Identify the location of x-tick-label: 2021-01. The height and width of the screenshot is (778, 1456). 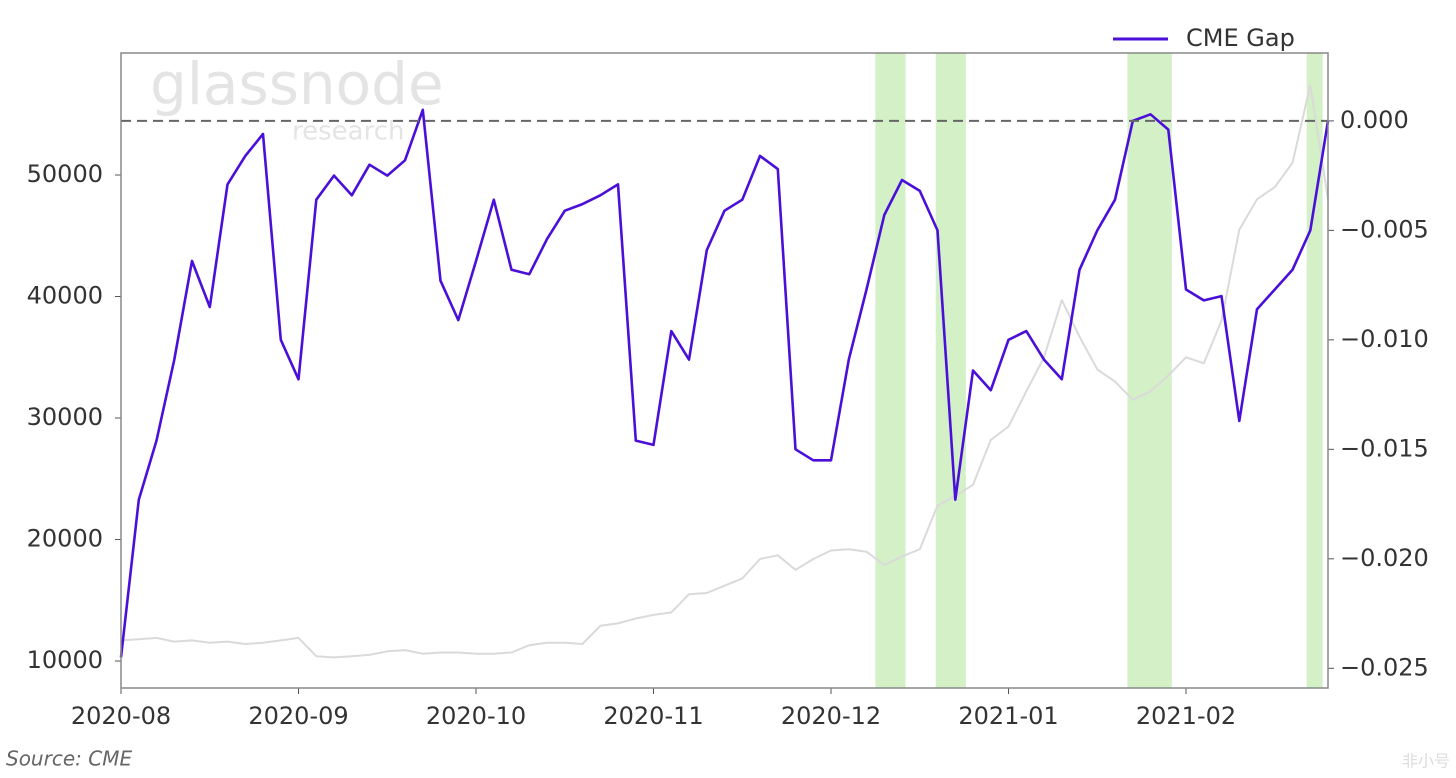
(1008, 716).